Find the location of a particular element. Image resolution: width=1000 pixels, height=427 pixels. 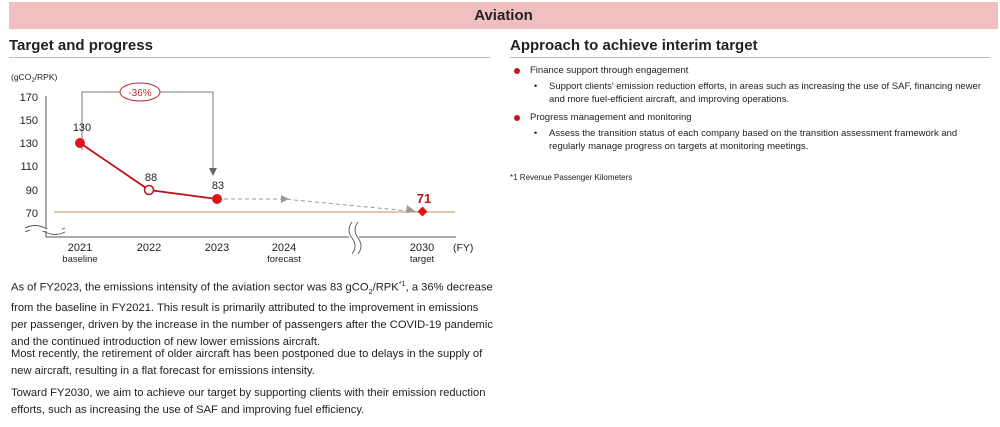

y-axis-ticks: 170 150 130 110 90 70 is located at coordinates (29, 156).